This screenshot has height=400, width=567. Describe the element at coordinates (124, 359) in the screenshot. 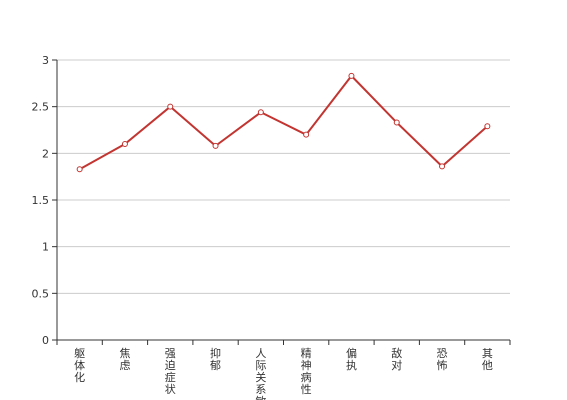

I see `x-category-label: 焦虑` at that location.